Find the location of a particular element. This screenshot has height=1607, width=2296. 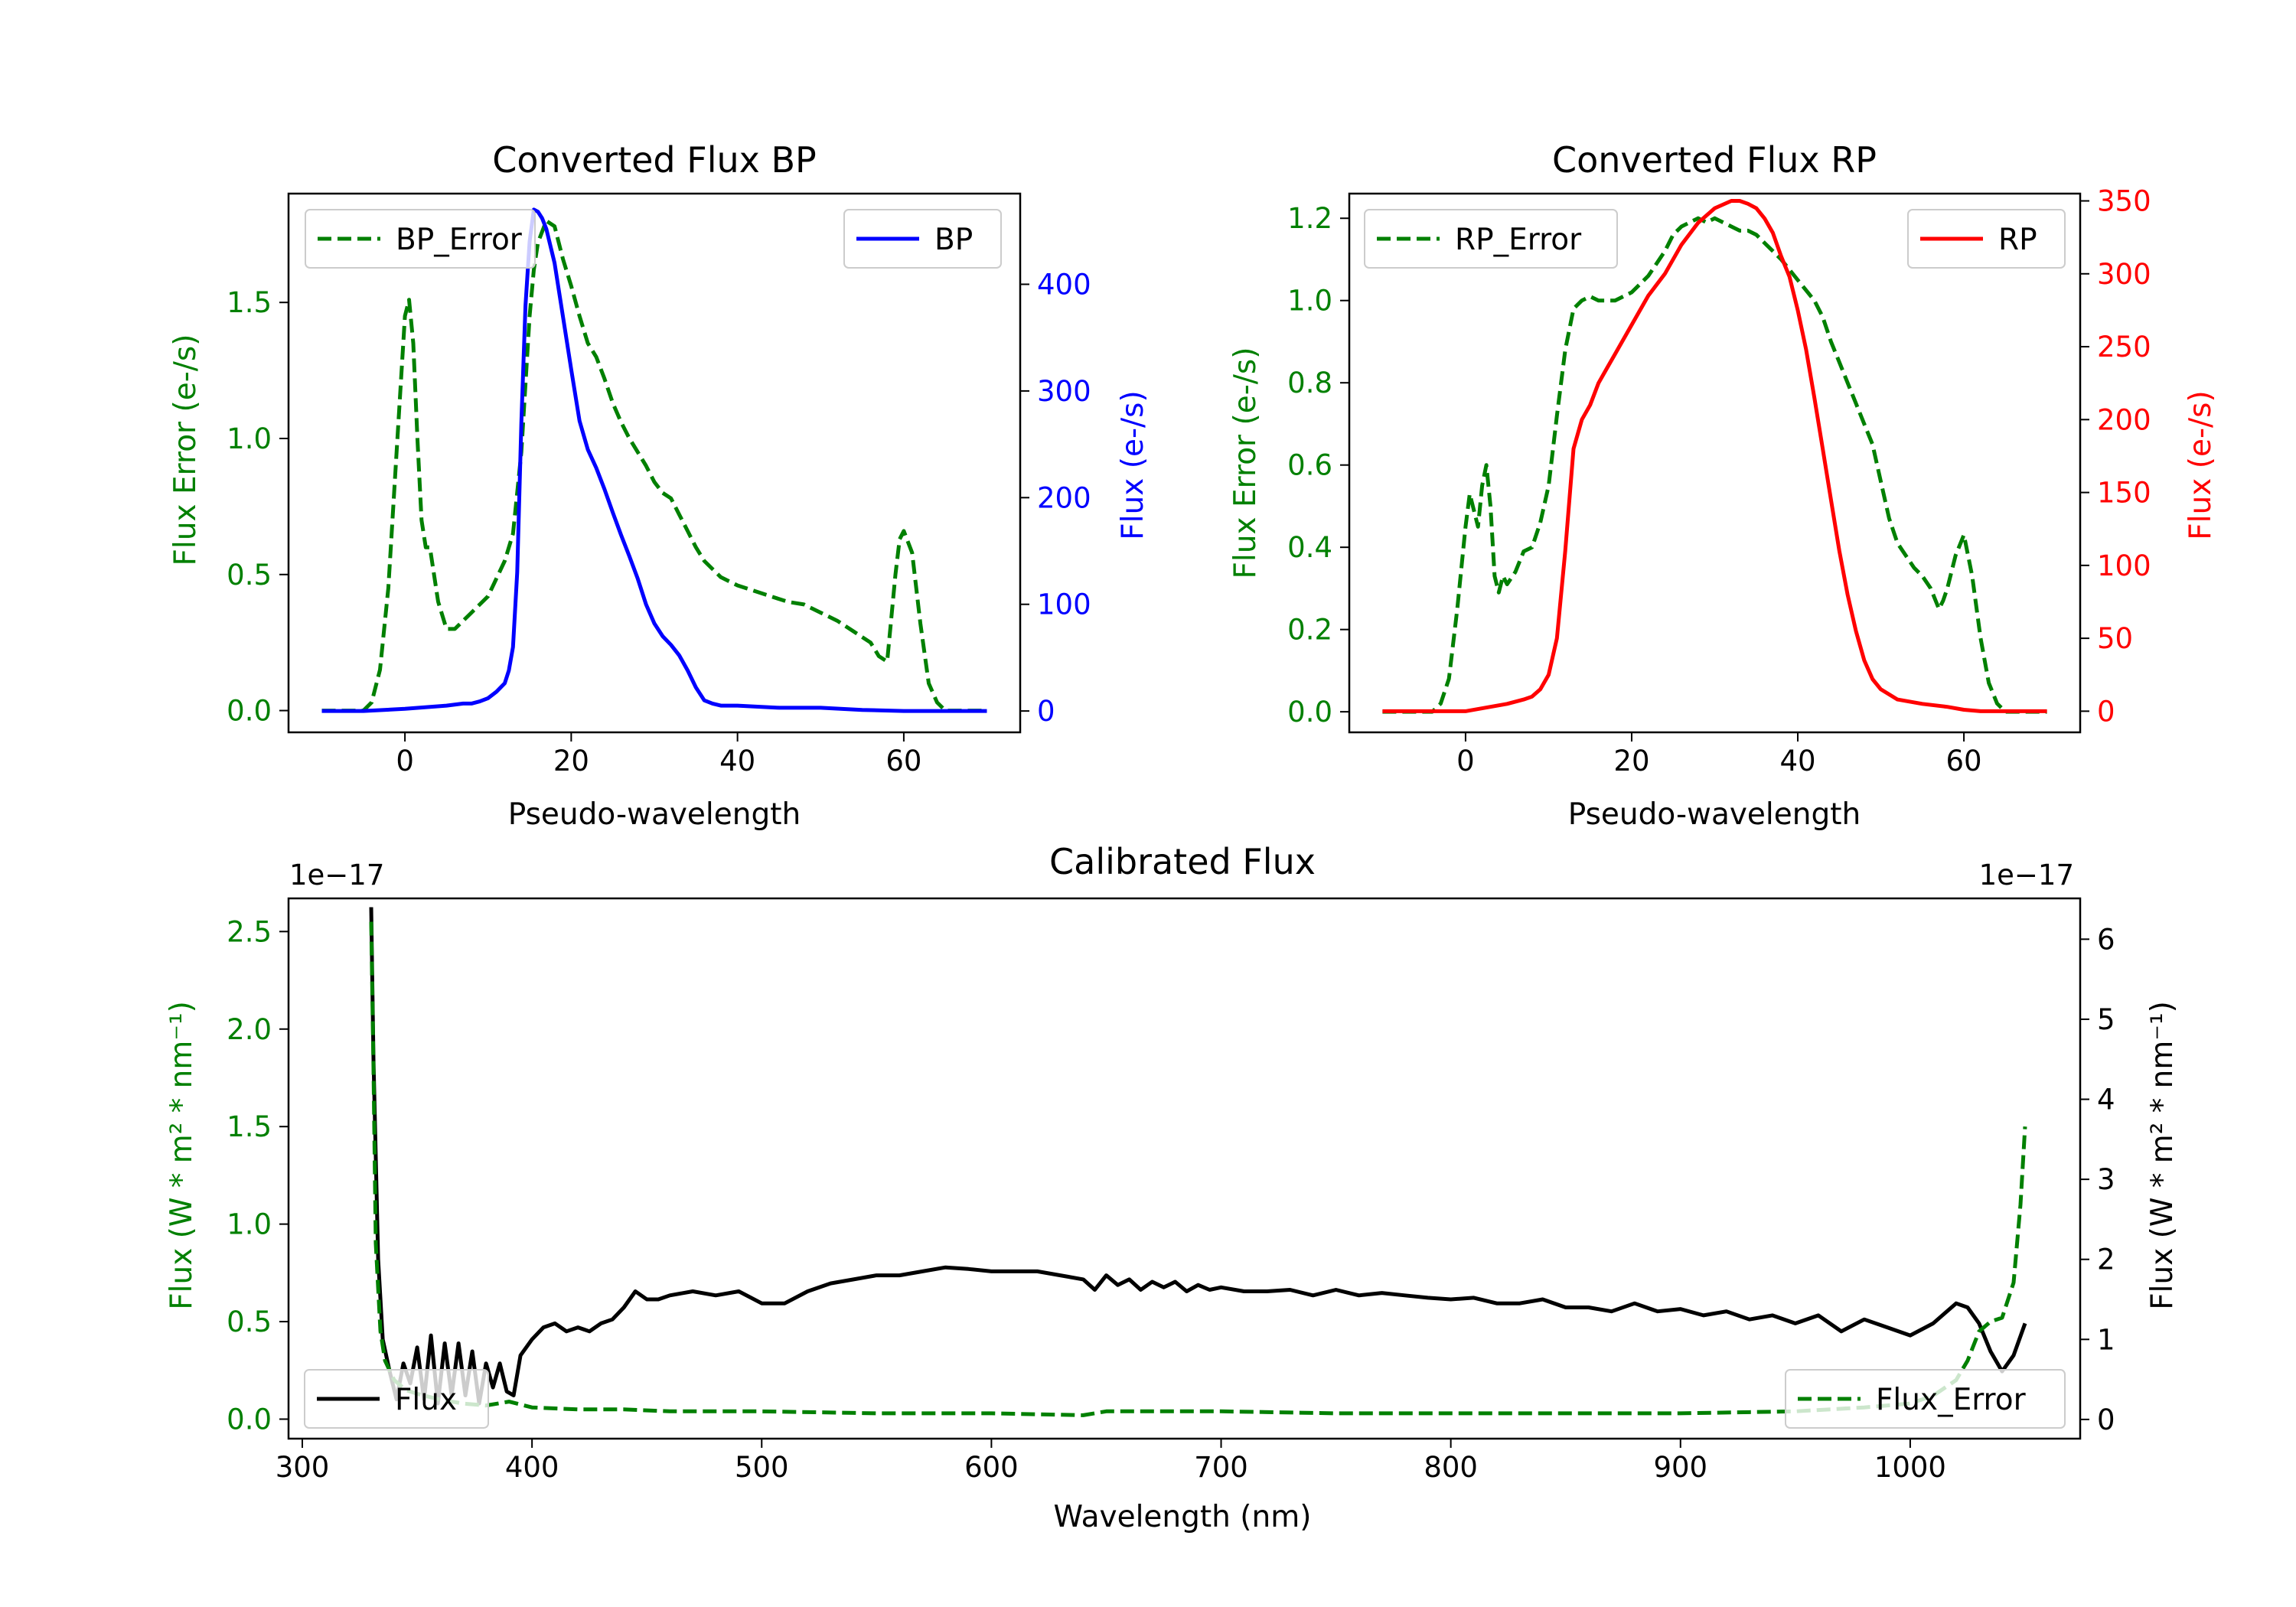

rp-legend-right: RP is located at coordinates (1986, 239).